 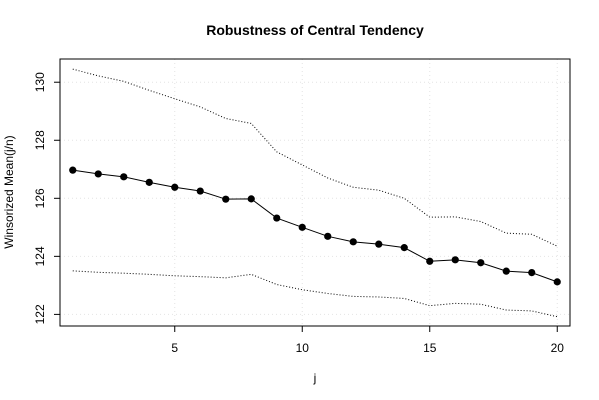 I want to click on x-tick-label: 20, so click(x=558, y=348).